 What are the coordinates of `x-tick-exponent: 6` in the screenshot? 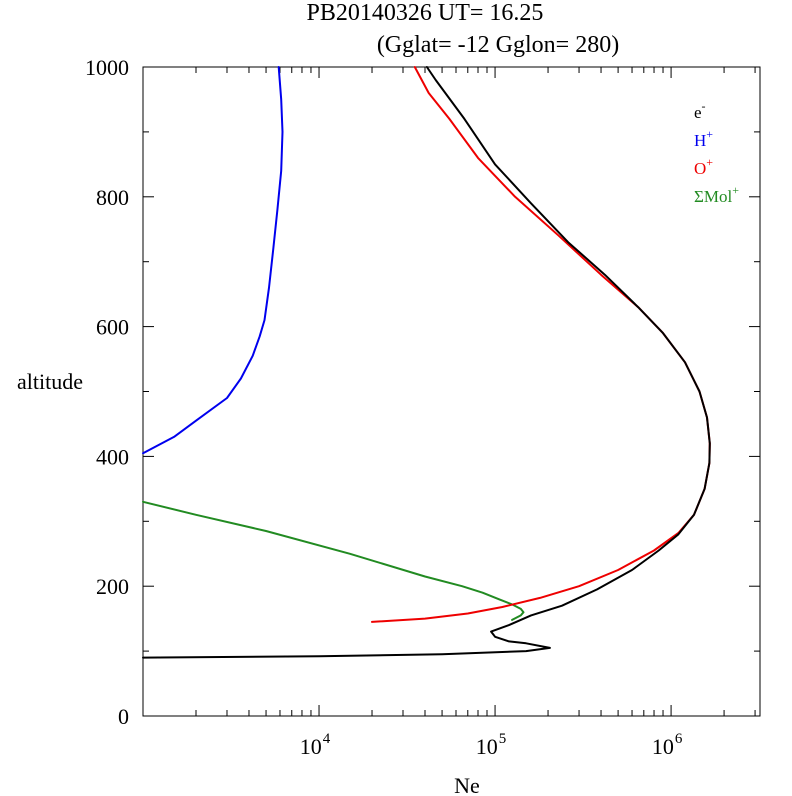 It's located at (679, 739).